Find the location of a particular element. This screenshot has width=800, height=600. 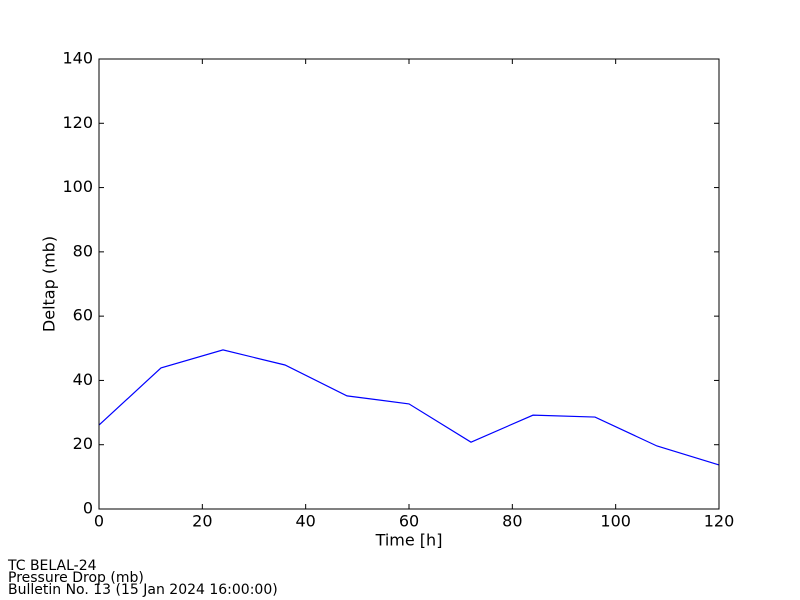

x-tick-label: 120 is located at coordinates (719, 521).